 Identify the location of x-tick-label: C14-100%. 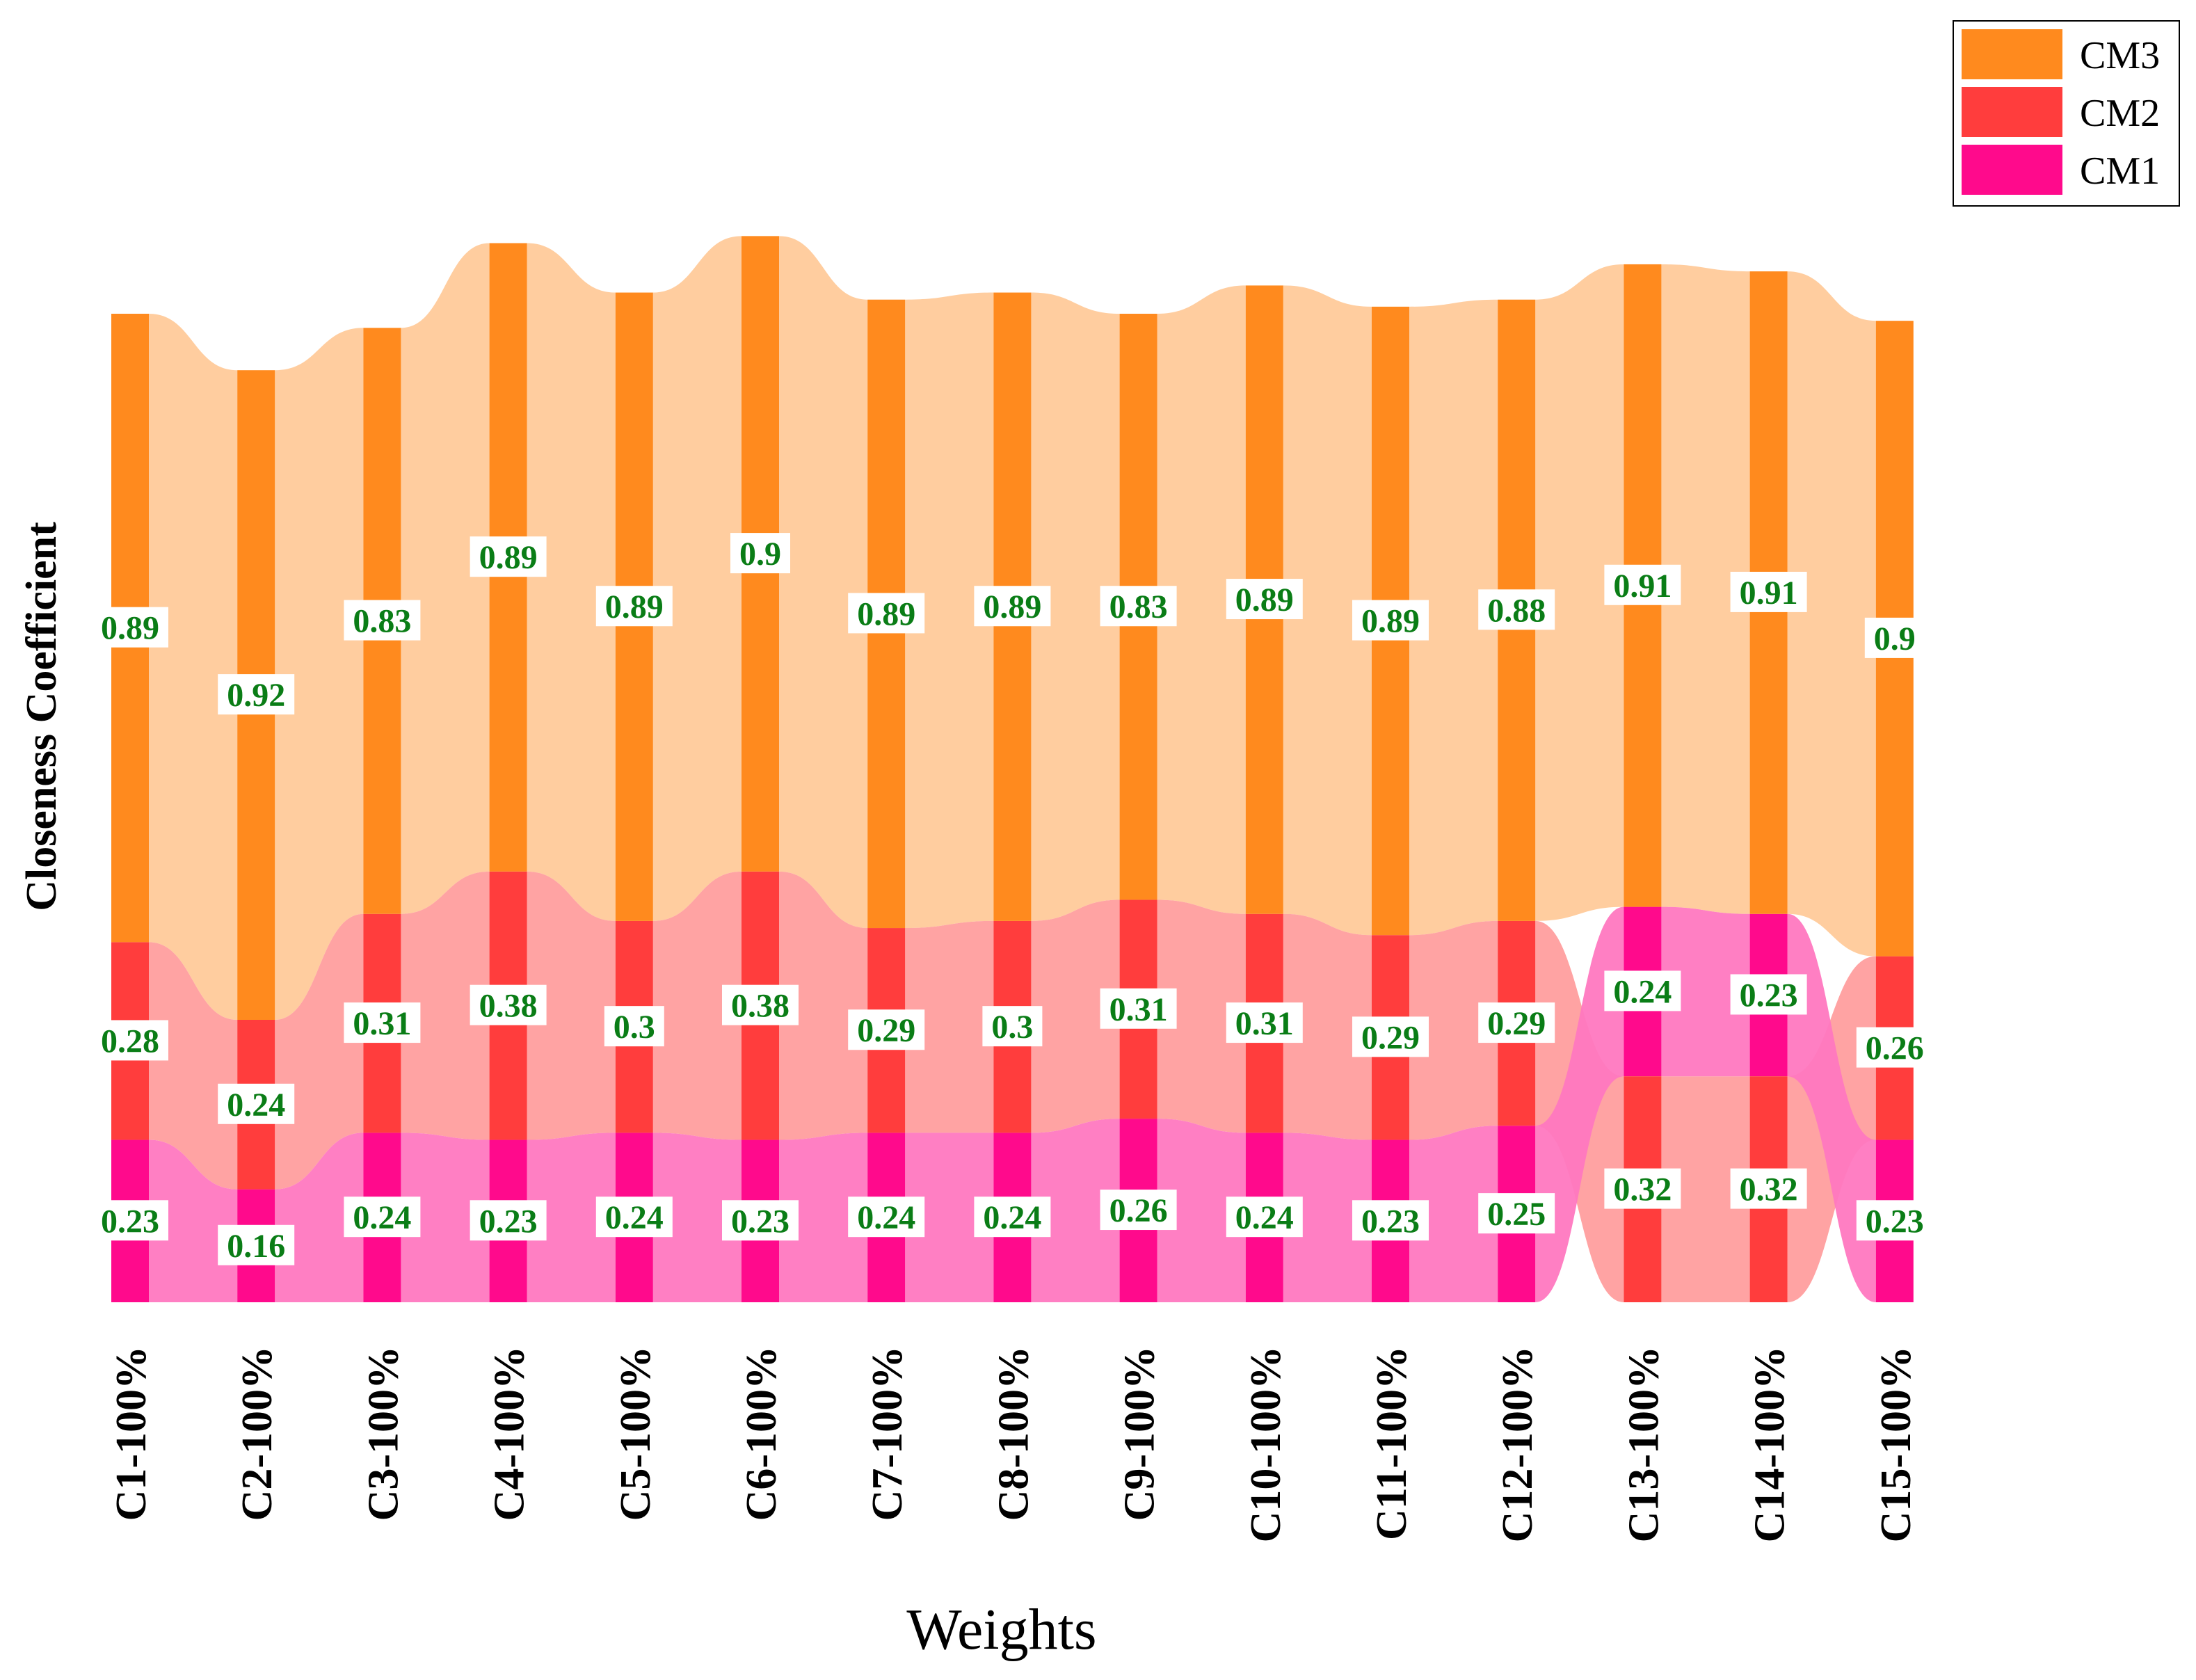
(1770, 1444).